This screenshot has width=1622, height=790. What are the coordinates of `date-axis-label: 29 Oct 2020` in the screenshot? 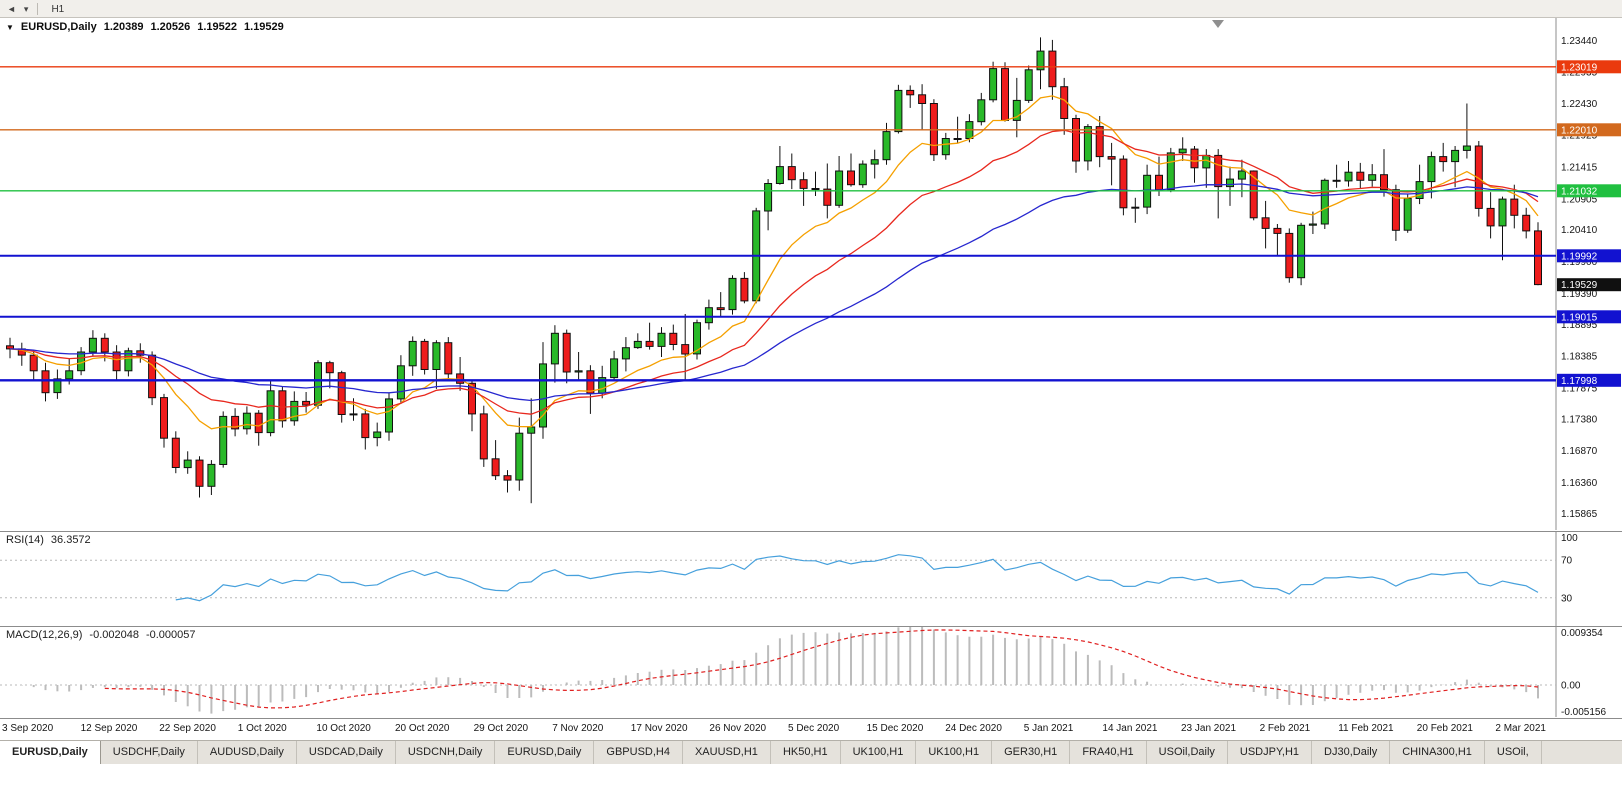 It's located at (501, 728).